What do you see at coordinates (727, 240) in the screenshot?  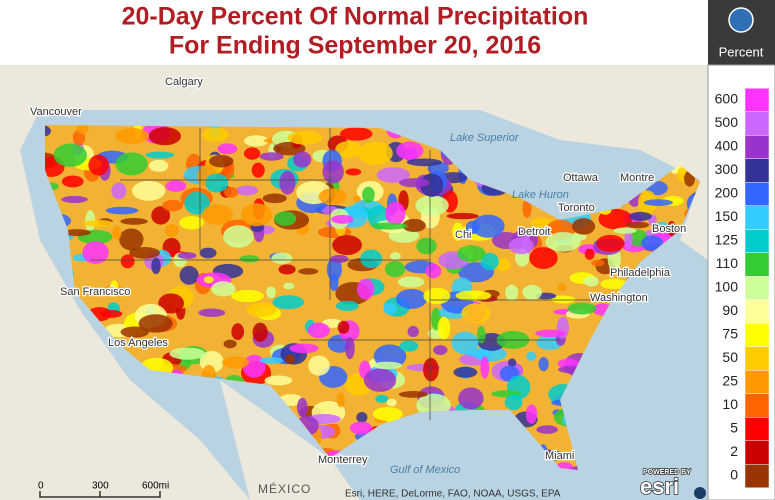 I see `legend-label: 125` at bounding box center [727, 240].